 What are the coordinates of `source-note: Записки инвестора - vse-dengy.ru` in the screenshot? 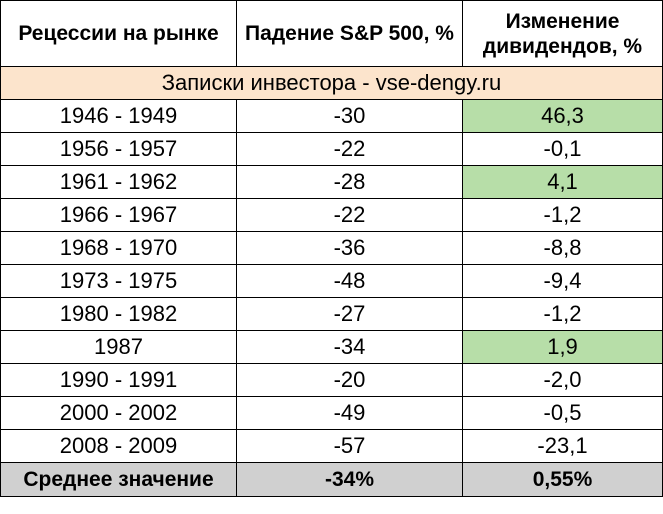 It's located at (331, 83).